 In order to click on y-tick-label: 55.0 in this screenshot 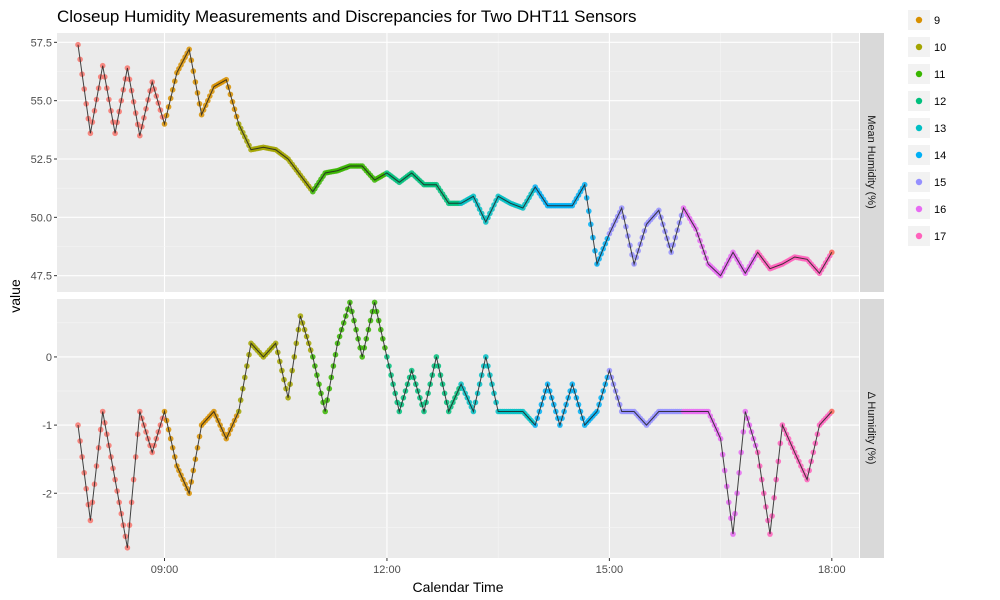, I will do `click(41, 102)`.